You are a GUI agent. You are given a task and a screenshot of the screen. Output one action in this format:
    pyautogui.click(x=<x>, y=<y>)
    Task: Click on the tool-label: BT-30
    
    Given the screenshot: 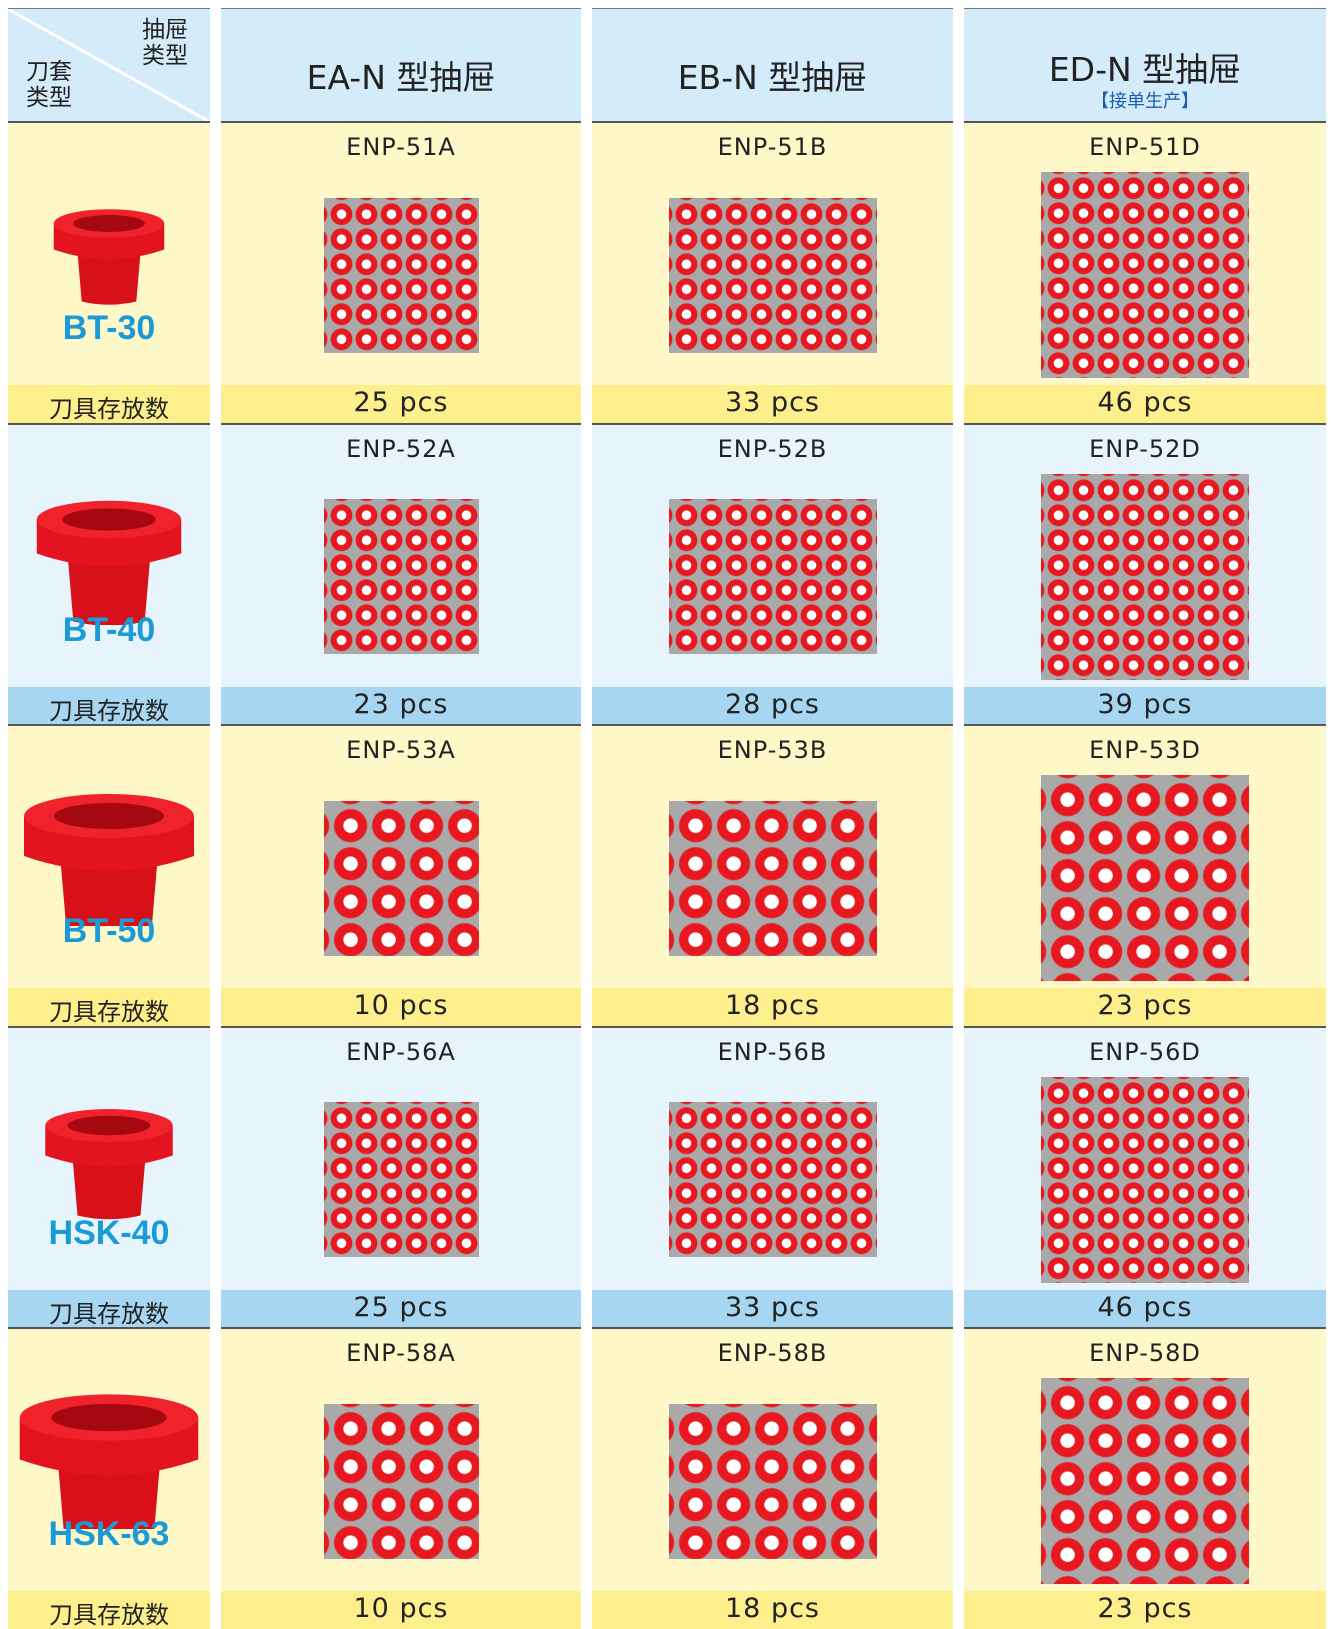 What is the action you would take?
    pyautogui.click(x=109, y=328)
    